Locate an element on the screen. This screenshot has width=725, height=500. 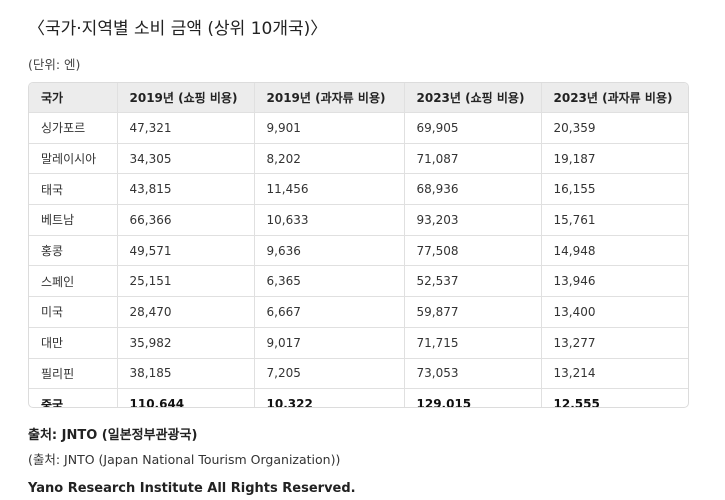
cell-2023-shopping: 71,715 is located at coordinates (473, 343).